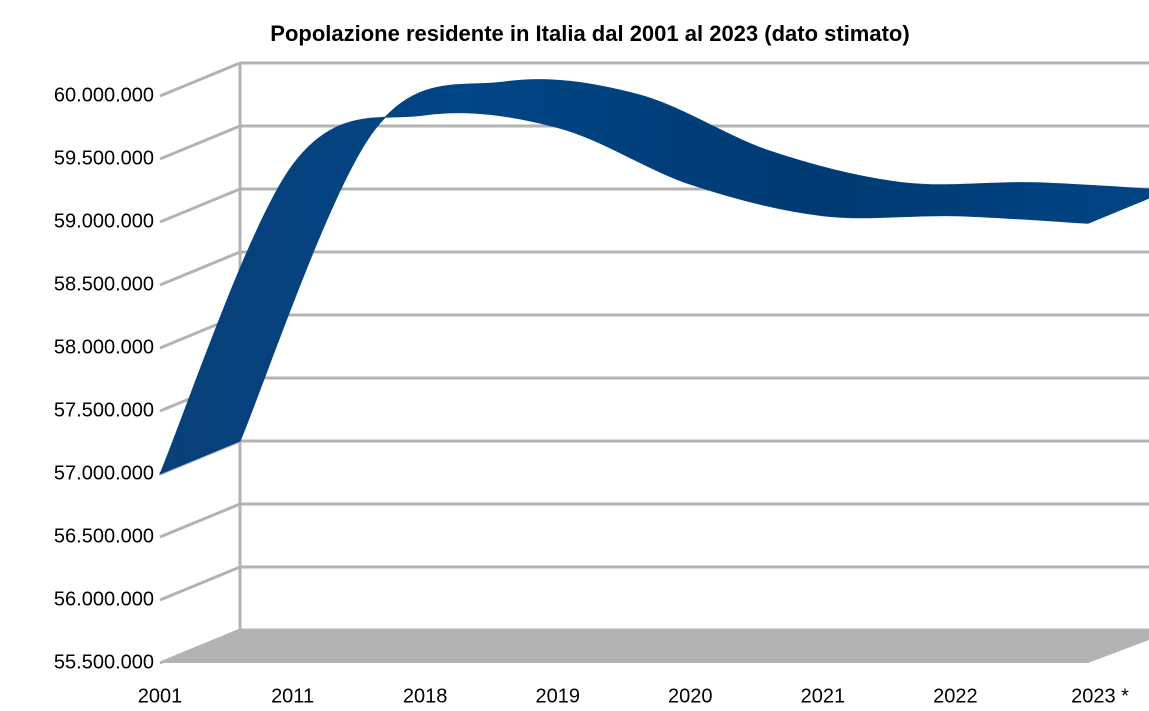  What do you see at coordinates (1100, 696) in the screenshot?
I see `x-tick-label: 2023 *` at bounding box center [1100, 696].